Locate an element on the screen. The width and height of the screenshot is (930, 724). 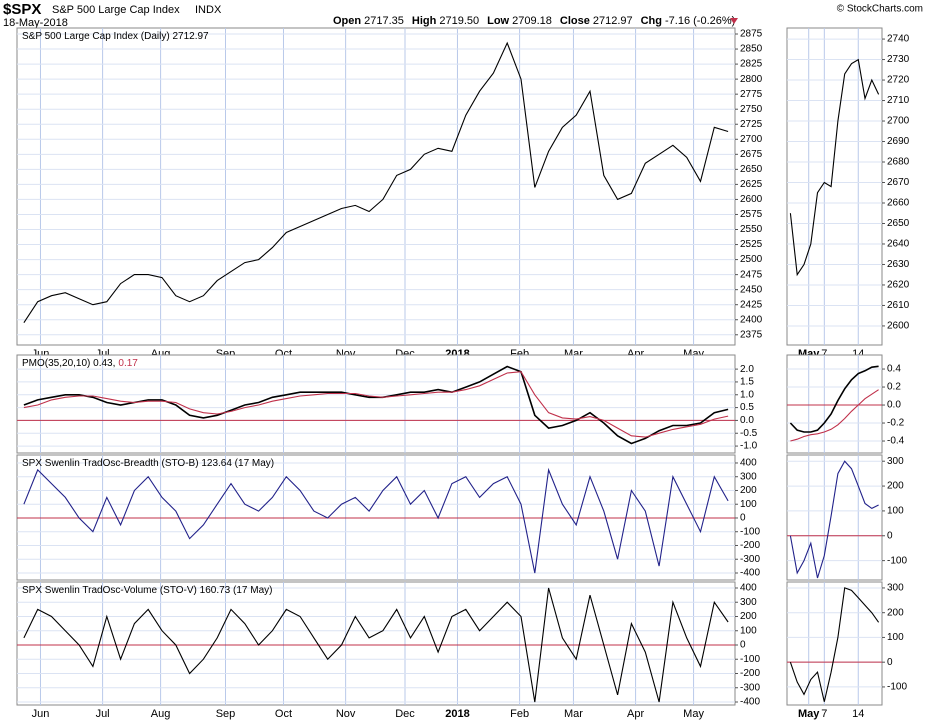
y-tick-label: 2675 is located at coordinates (751, 154).